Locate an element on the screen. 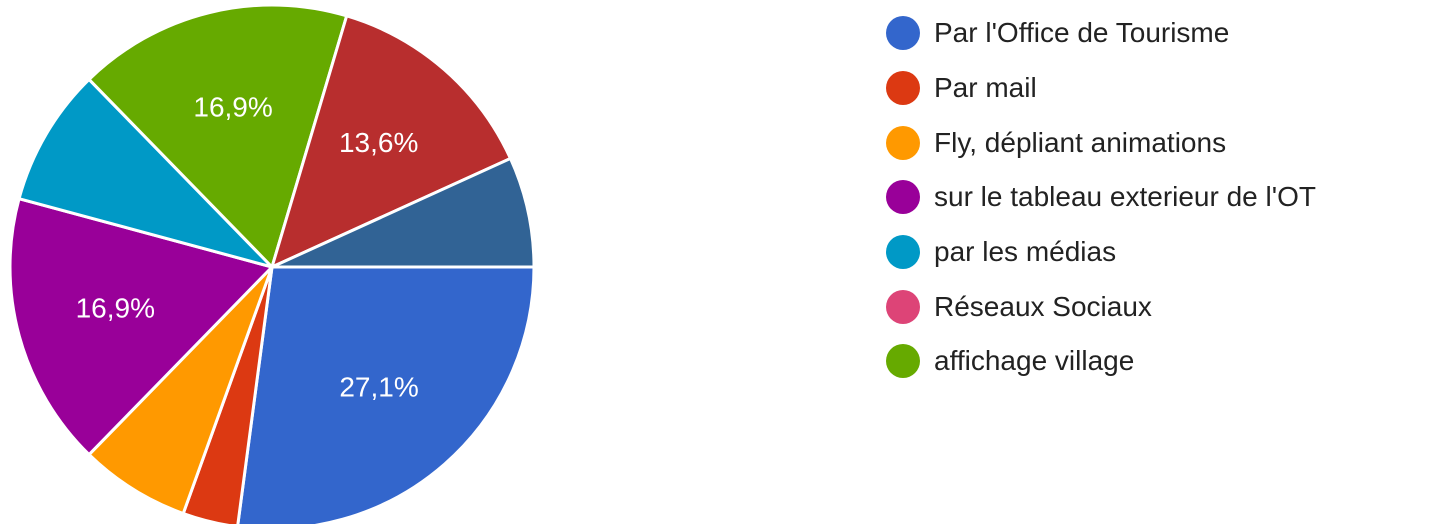  legend-item: affichage village is located at coordinates (1101, 361).